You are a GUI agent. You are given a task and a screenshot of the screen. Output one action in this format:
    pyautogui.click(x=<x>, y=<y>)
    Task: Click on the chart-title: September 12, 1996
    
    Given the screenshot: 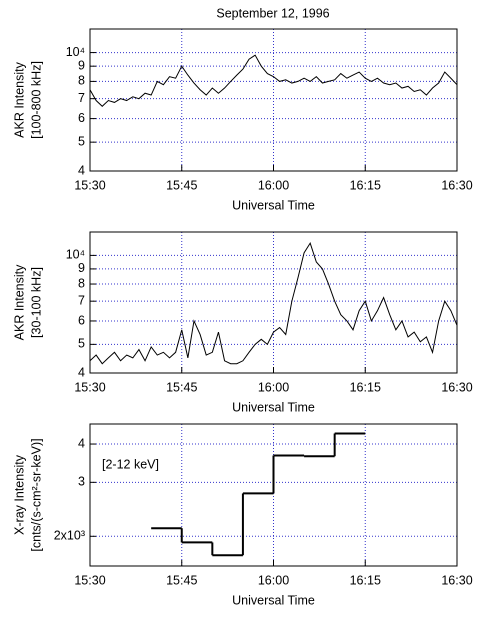 What is the action you would take?
    pyautogui.click(x=272, y=13)
    